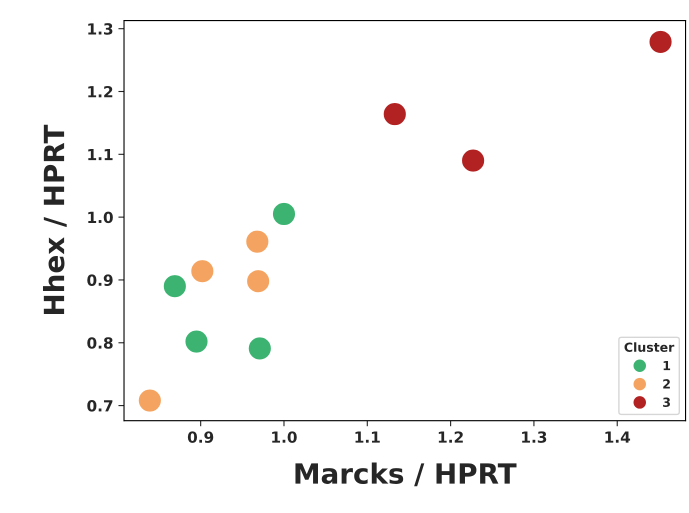  Describe the element at coordinates (100, 154) in the screenshot. I see `y-tick-label: 1.1` at that location.